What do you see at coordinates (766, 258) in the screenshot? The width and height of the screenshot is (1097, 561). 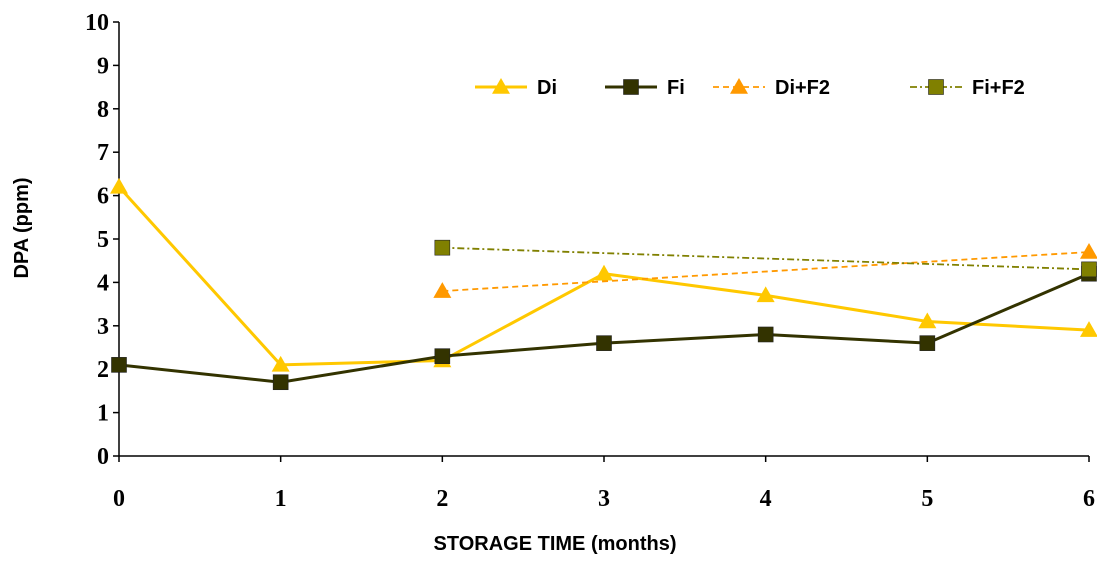 I see `series-line-fi-f2` at bounding box center [766, 258].